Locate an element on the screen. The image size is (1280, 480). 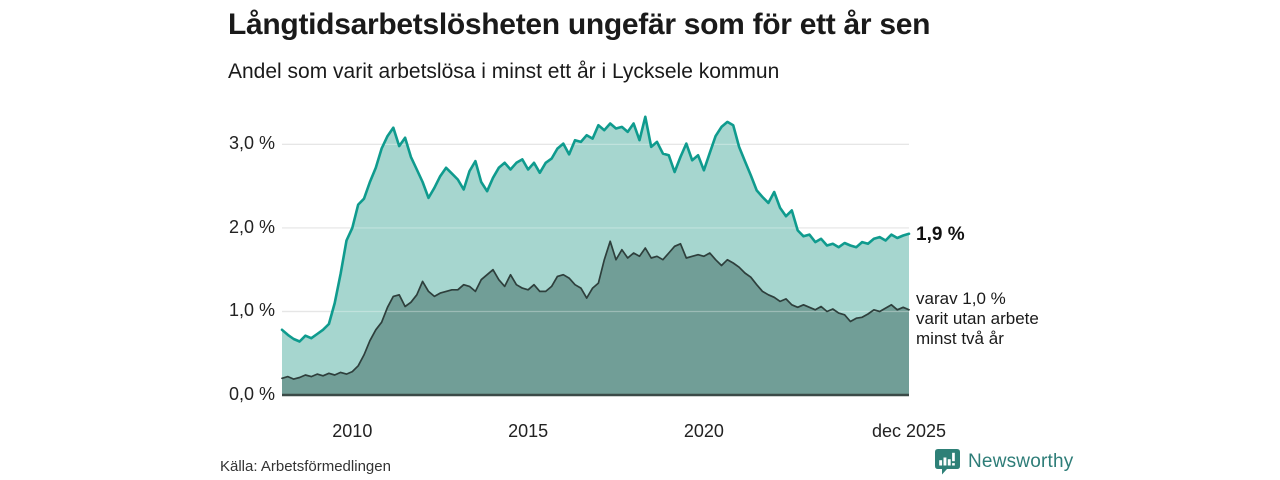
newsworthy-logo-icon is located at coordinates (947, 462).